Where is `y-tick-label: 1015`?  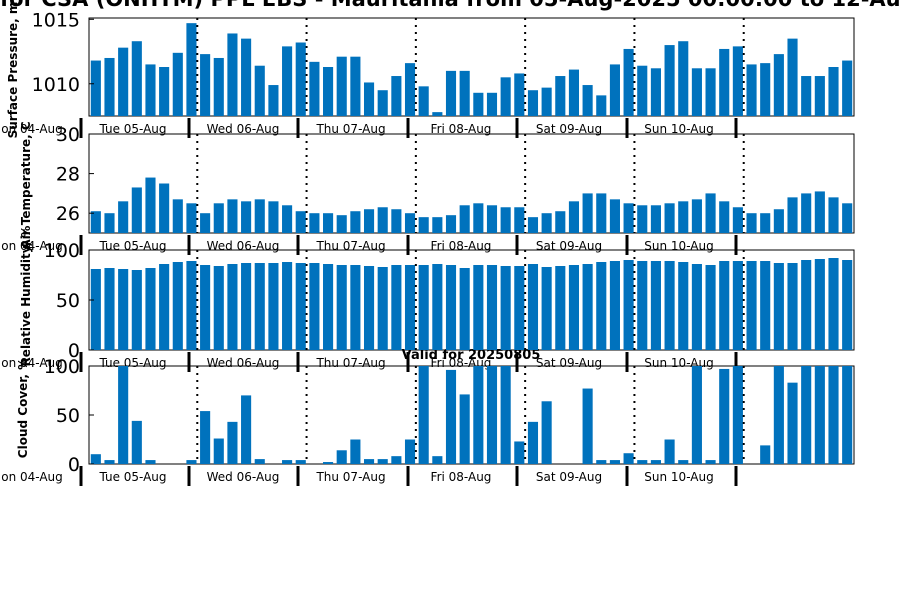
y-tick-label: 1015 is located at coordinates (56, 20).